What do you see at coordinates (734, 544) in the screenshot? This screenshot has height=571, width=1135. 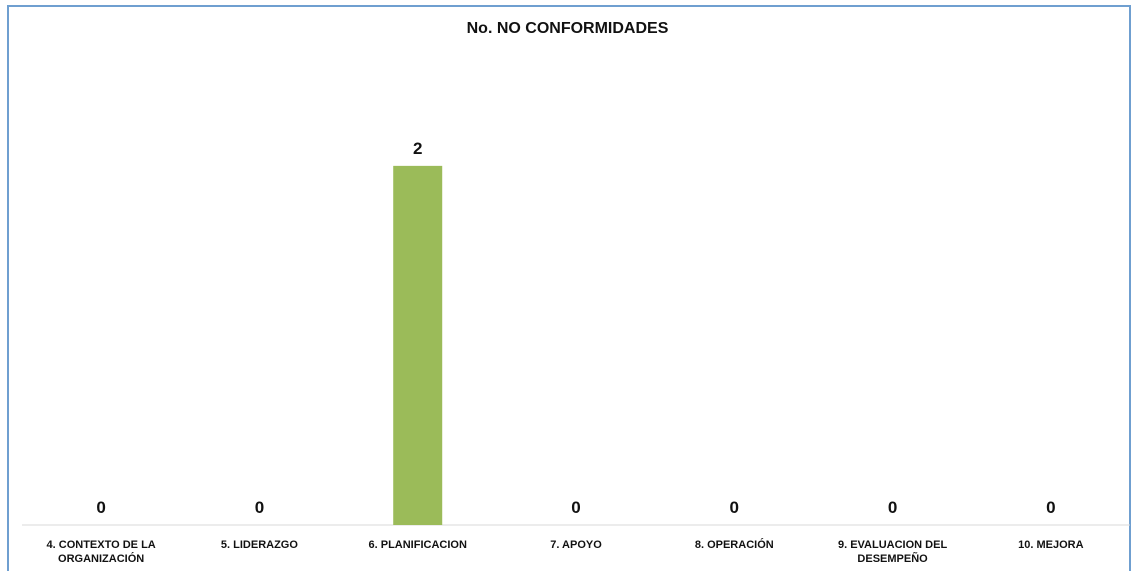 I see `x-tick-label: 8. OPERACIÓN` at bounding box center [734, 544].